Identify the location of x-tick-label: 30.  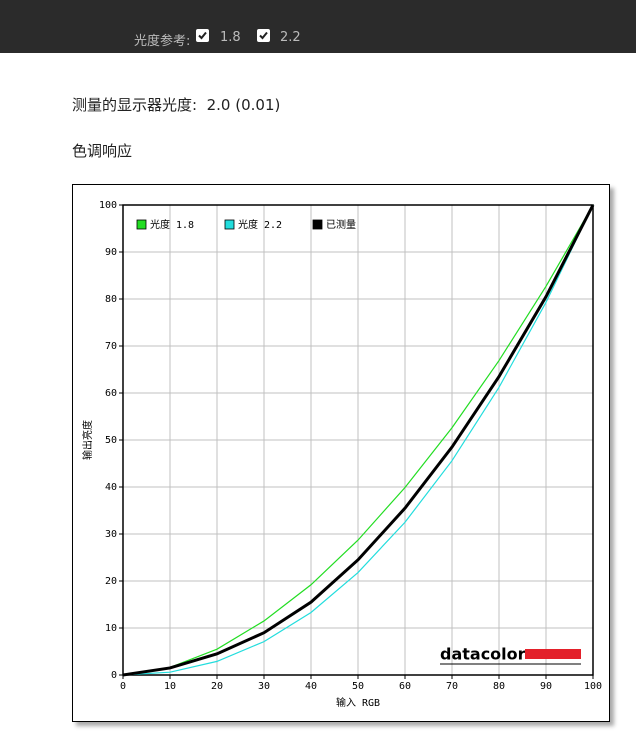
(264, 686).